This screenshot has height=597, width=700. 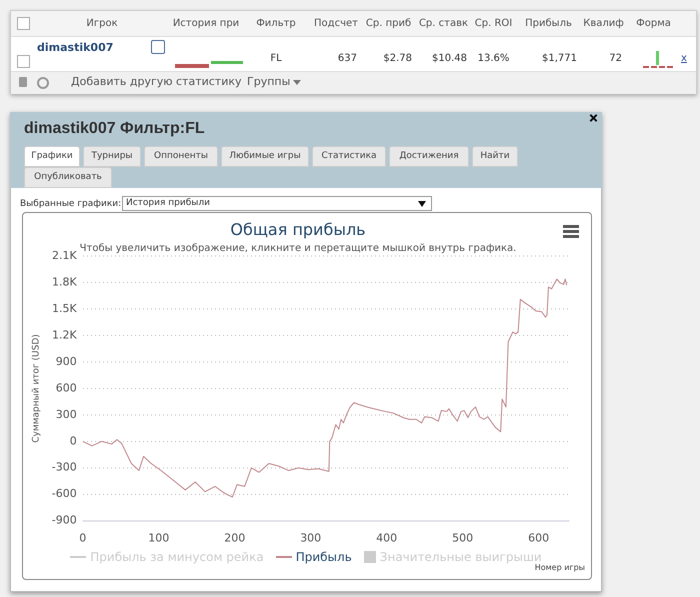 What do you see at coordinates (684, 58) in the screenshot?
I see `text: x` at bounding box center [684, 58].